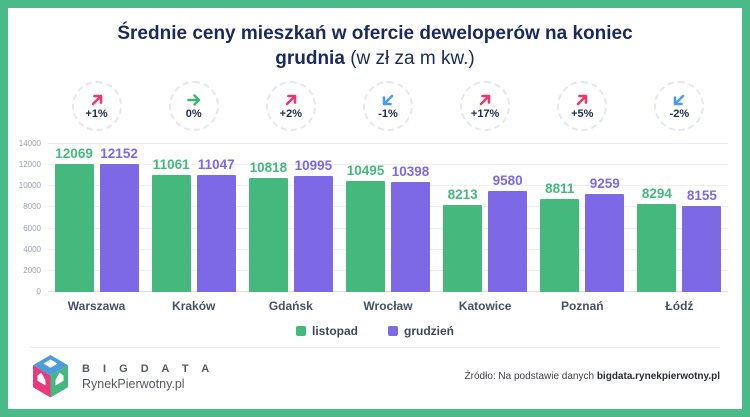 This screenshot has height=417, width=750. Describe the element at coordinates (50, 376) in the screenshot. I see `cube-logo-icon` at that location.